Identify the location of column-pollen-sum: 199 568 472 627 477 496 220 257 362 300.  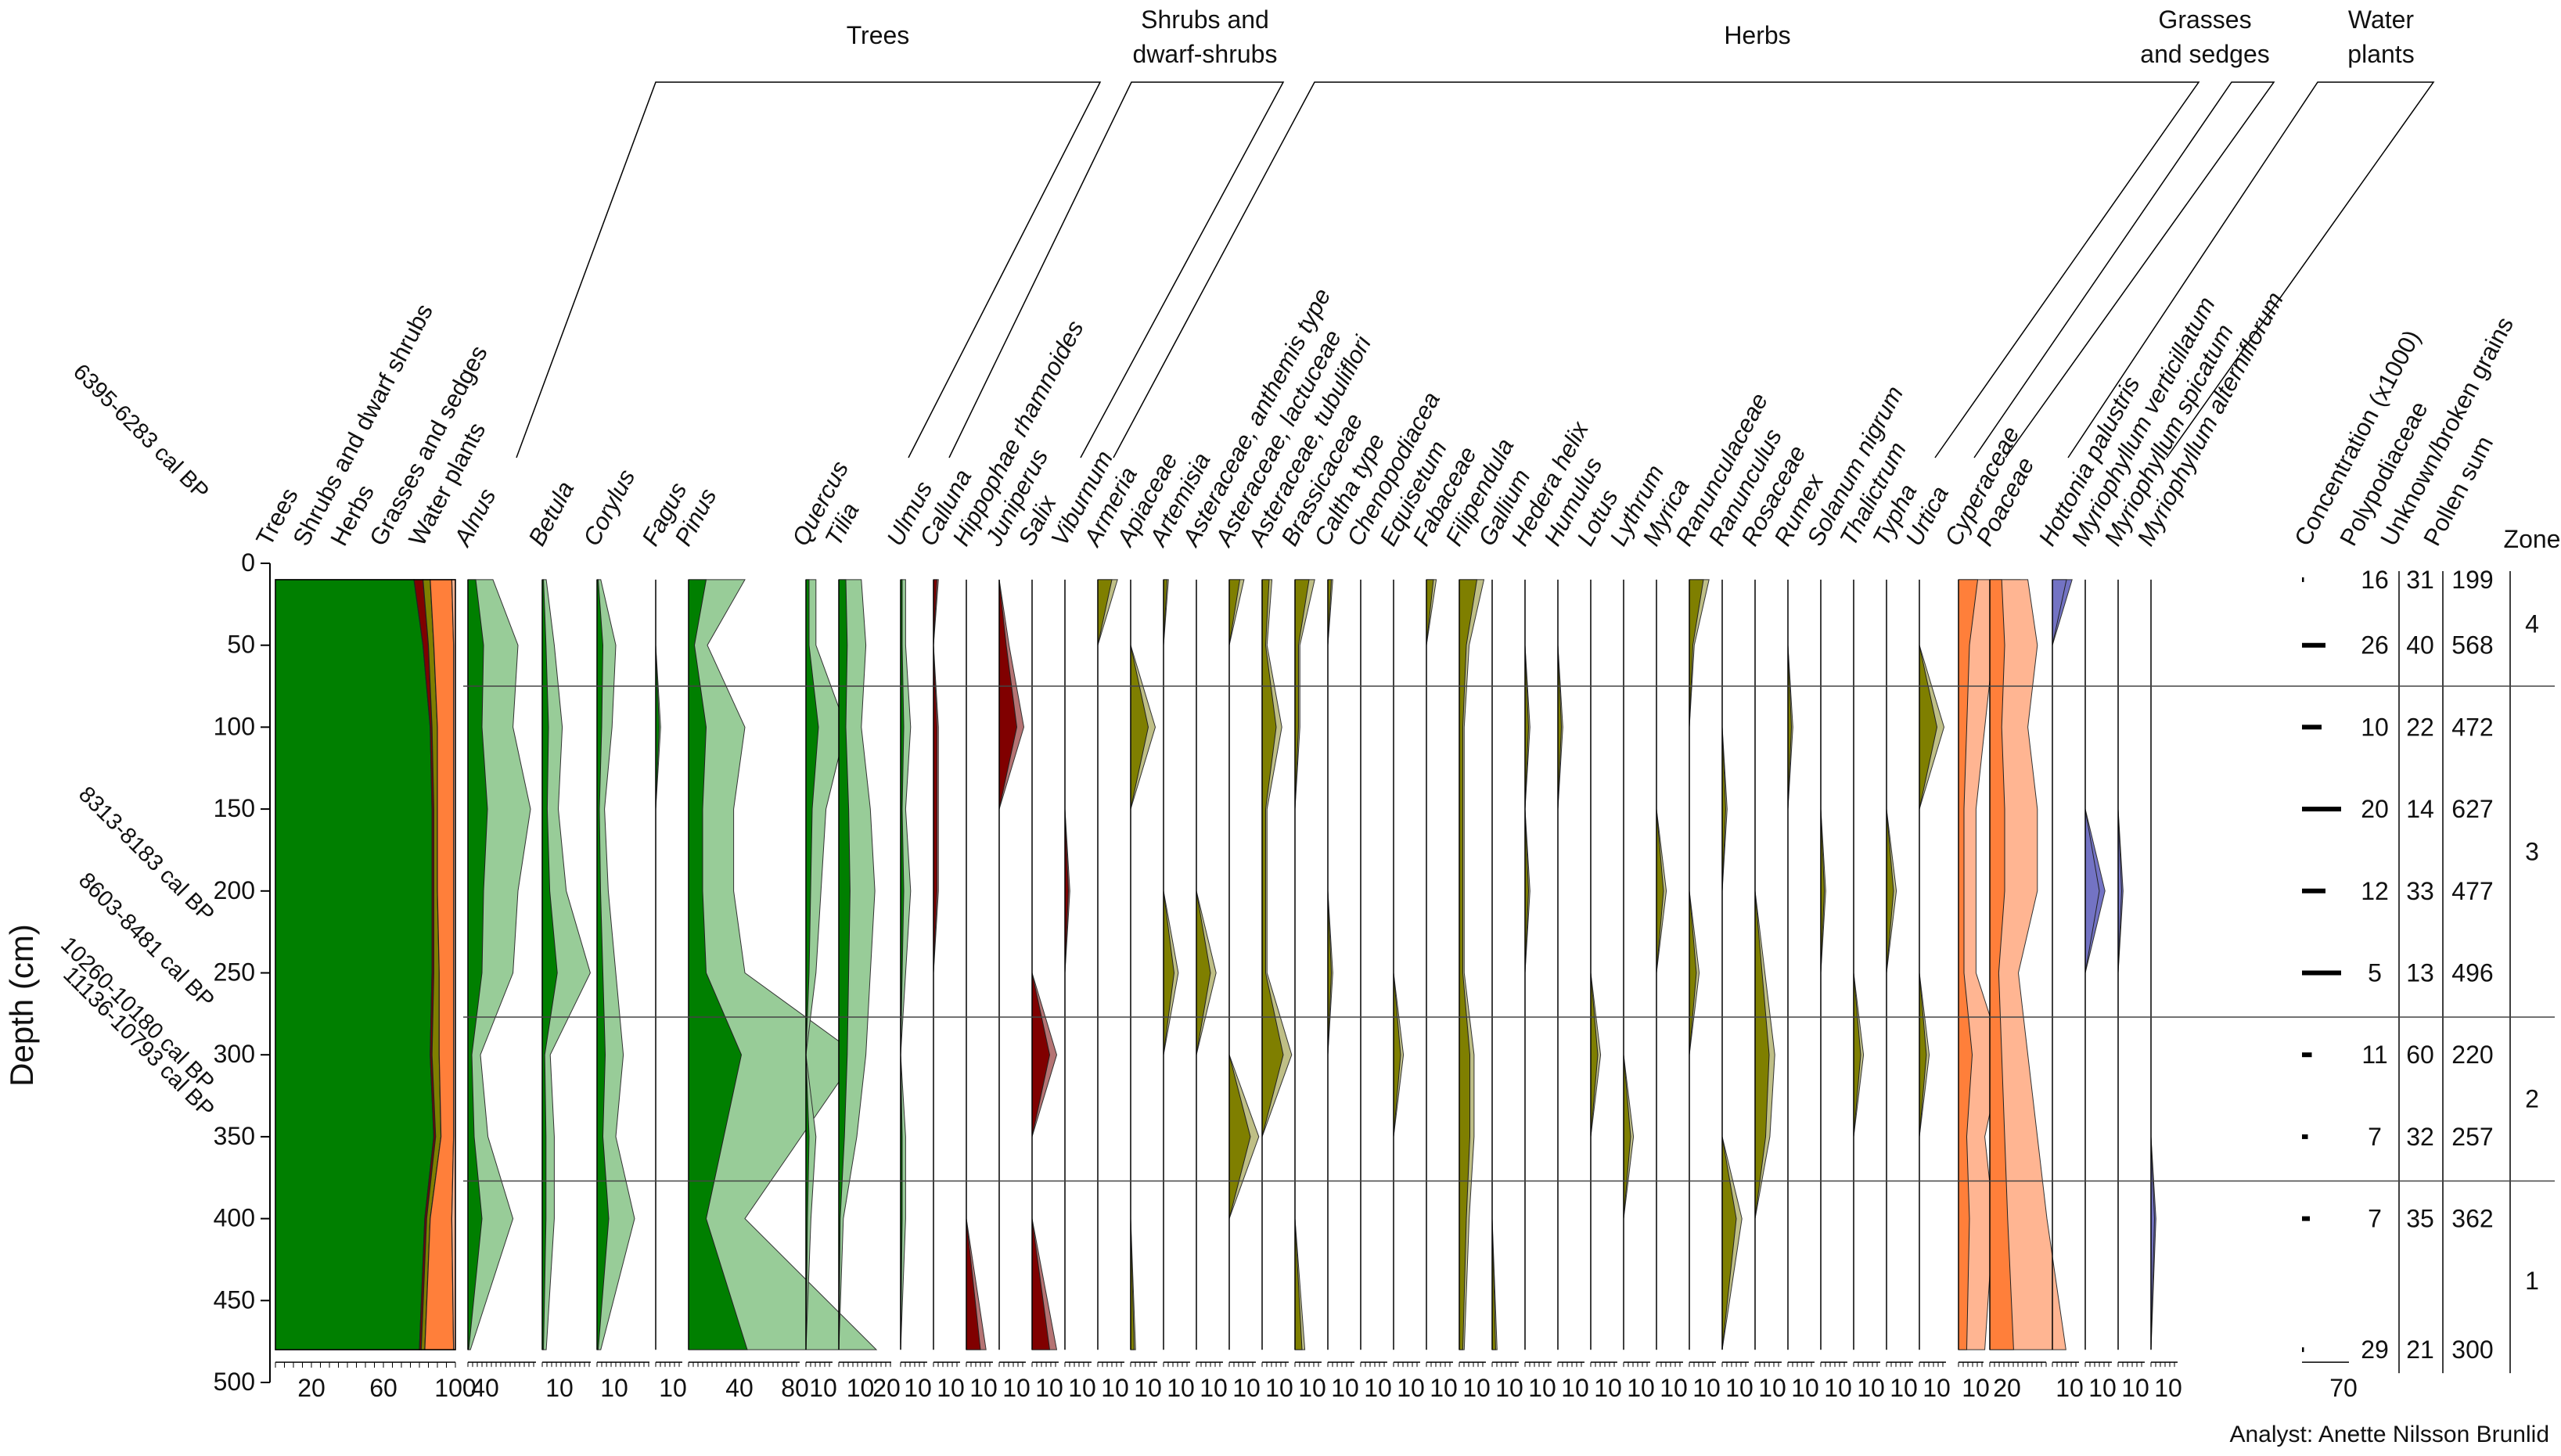
(2472, 965).